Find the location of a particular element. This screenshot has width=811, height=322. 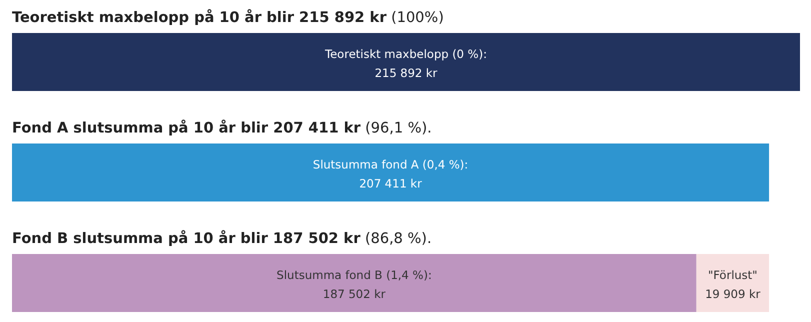

series-label: "Förlust" is located at coordinates (733, 275).